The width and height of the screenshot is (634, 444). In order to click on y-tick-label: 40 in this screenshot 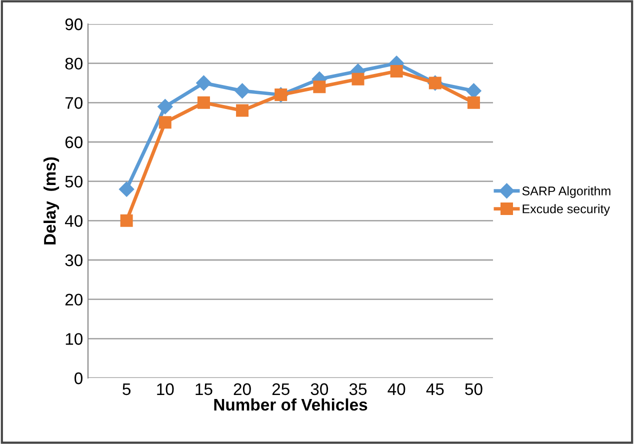, I will do `click(73, 221)`.